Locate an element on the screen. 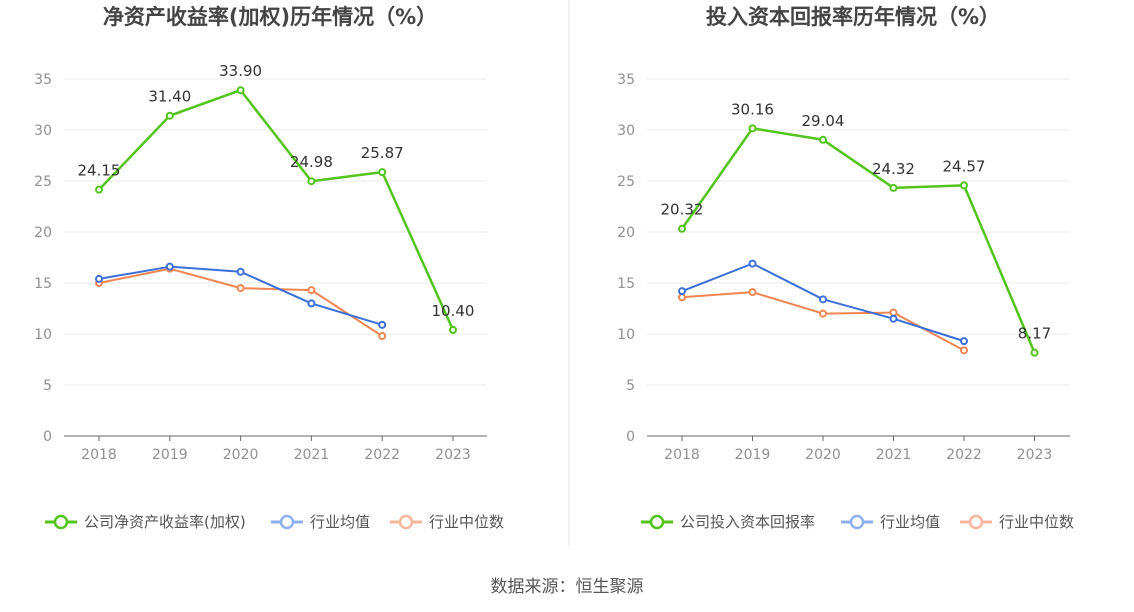  chart-title: 投入资本回报率历年情况（%） is located at coordinates (853, 17).